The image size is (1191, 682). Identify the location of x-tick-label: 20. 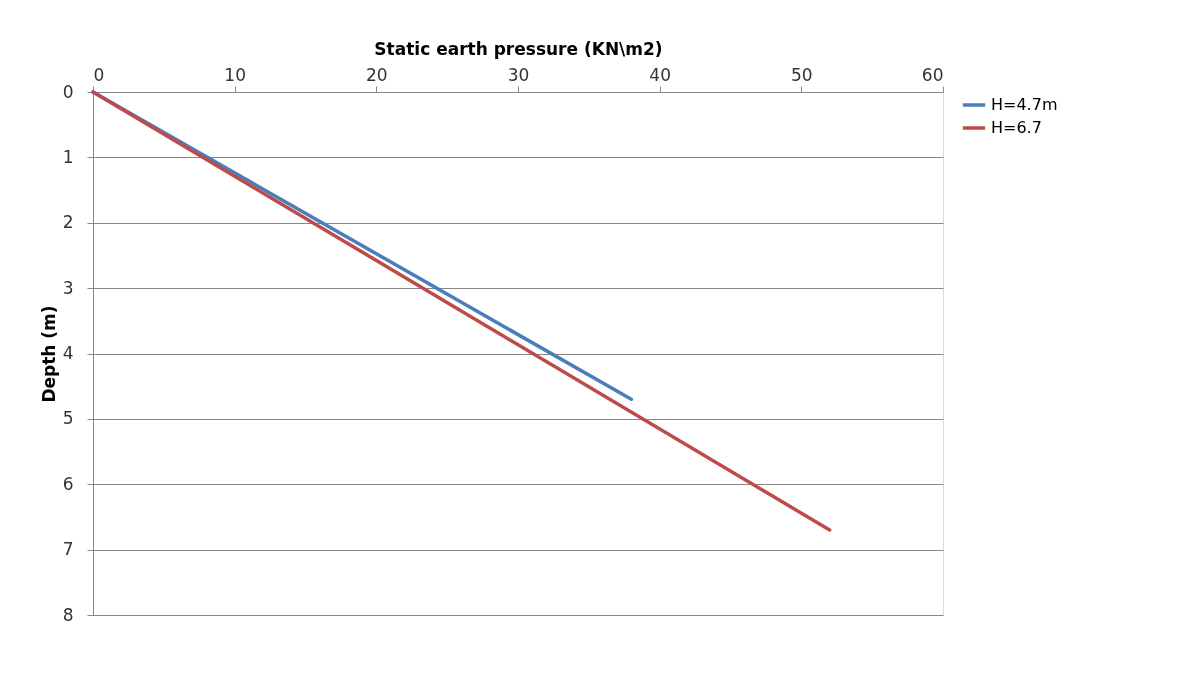
(377, 74).